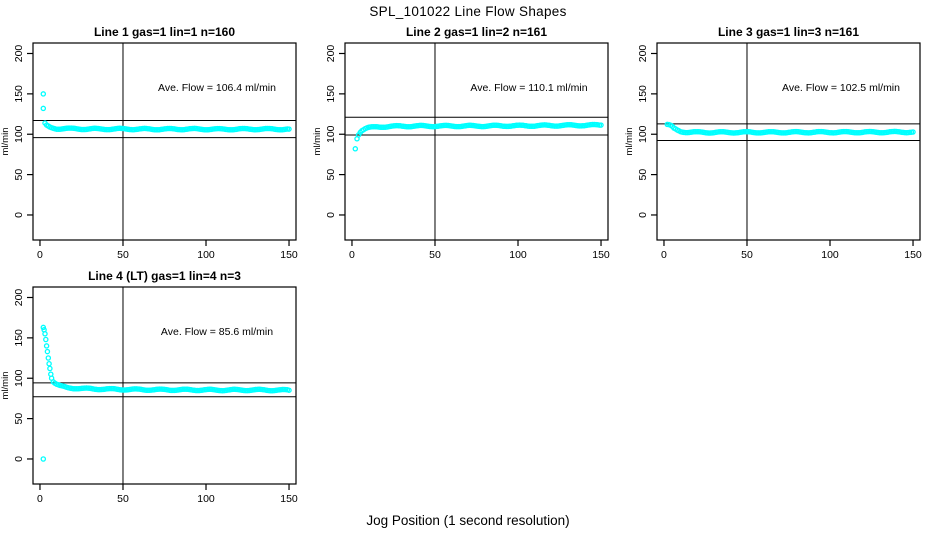 The width and height of the screenshot is (936, 540). What do you see at coordinates (164, 276) in the screenshot?
I see `panel-title: Line 4 (LT) gas=1 lin=4 n=3` at bounding box center [164, 276].